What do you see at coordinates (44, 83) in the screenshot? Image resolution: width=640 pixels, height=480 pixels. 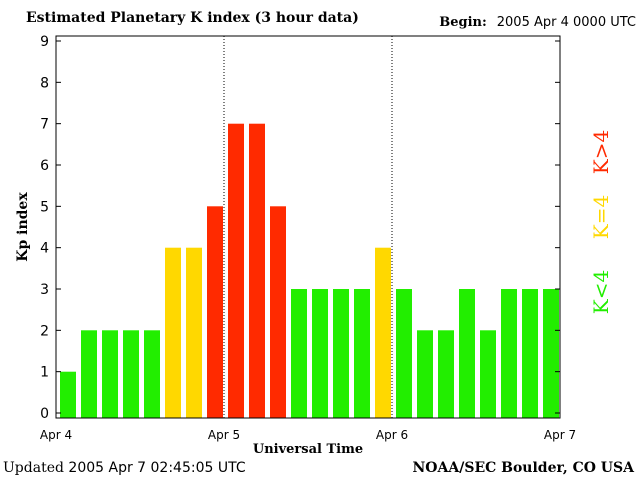 I see `y-tick-label: 8` at bounding box center [44, 83].